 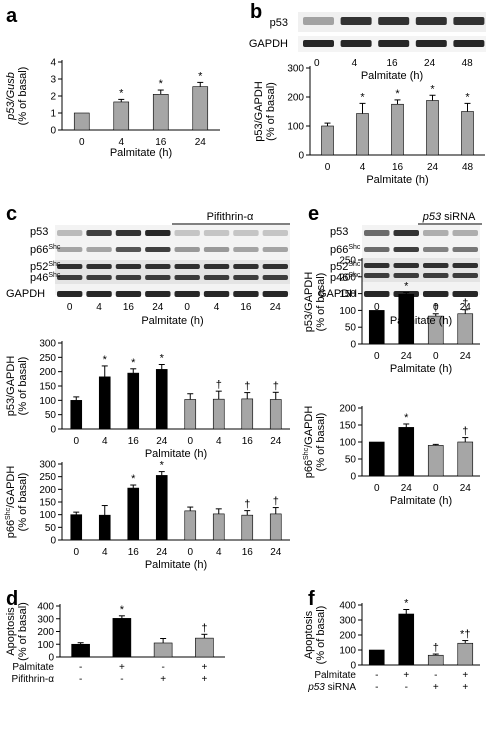 I want to click on x-axis-label: Palmitate (h), so click(x=141, y=153).